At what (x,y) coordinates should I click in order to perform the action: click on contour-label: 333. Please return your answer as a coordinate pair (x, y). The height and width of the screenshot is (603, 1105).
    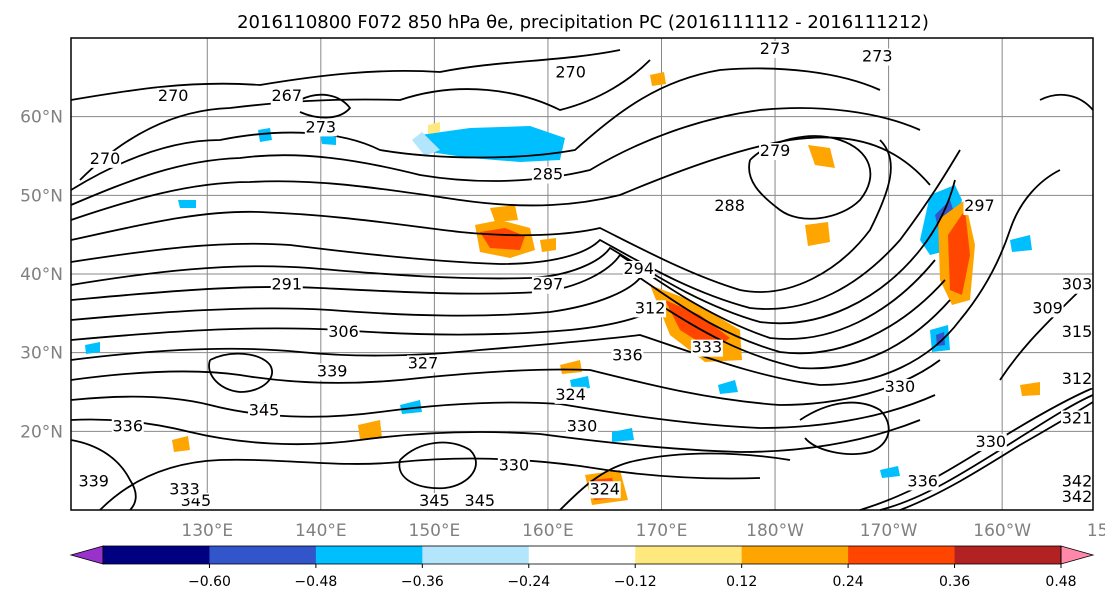
    Looking at the image, I should click on (184, 488).